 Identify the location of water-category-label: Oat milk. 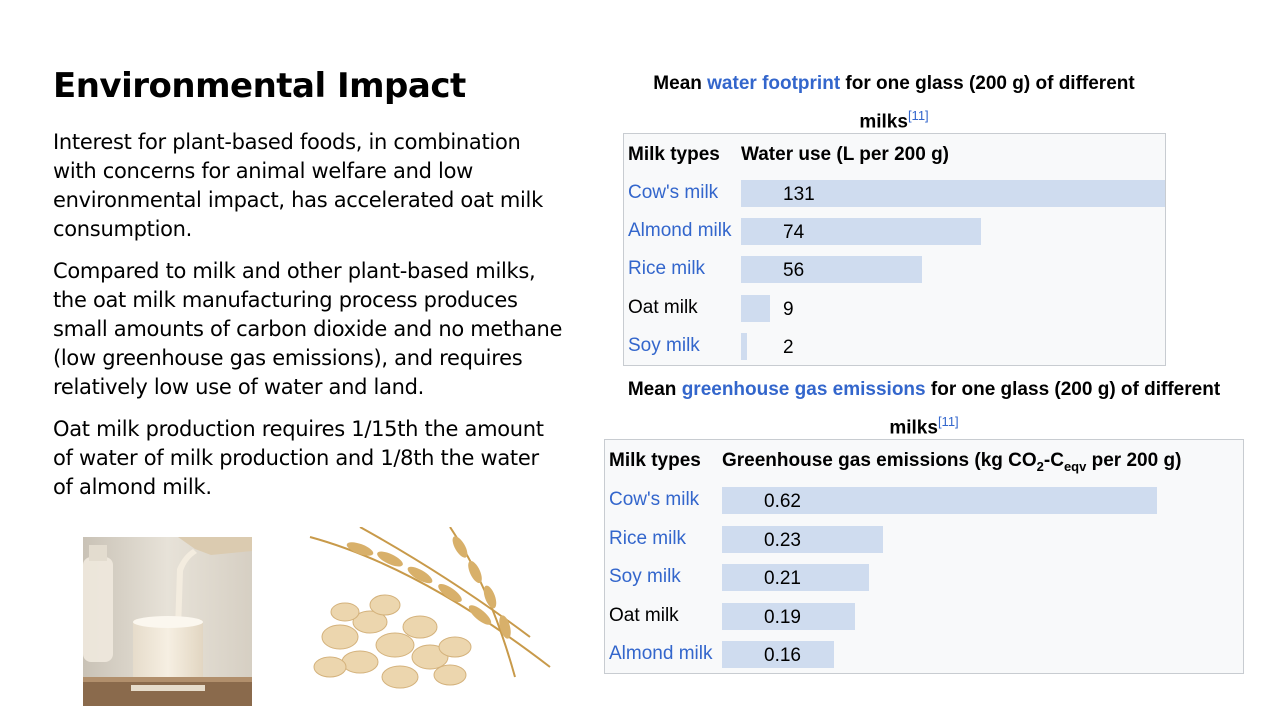
(663, 307).